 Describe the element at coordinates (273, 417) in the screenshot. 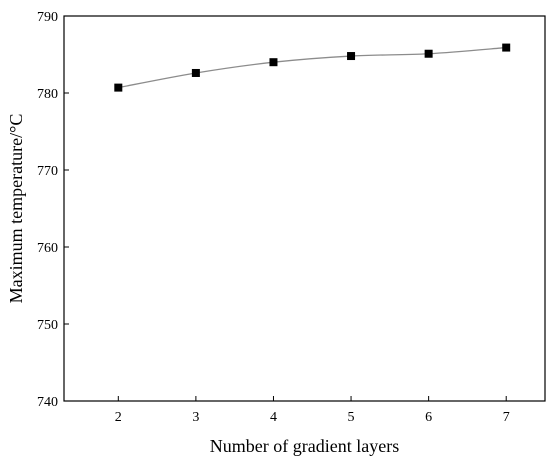

I see `x-tick-label: 4` at that location.